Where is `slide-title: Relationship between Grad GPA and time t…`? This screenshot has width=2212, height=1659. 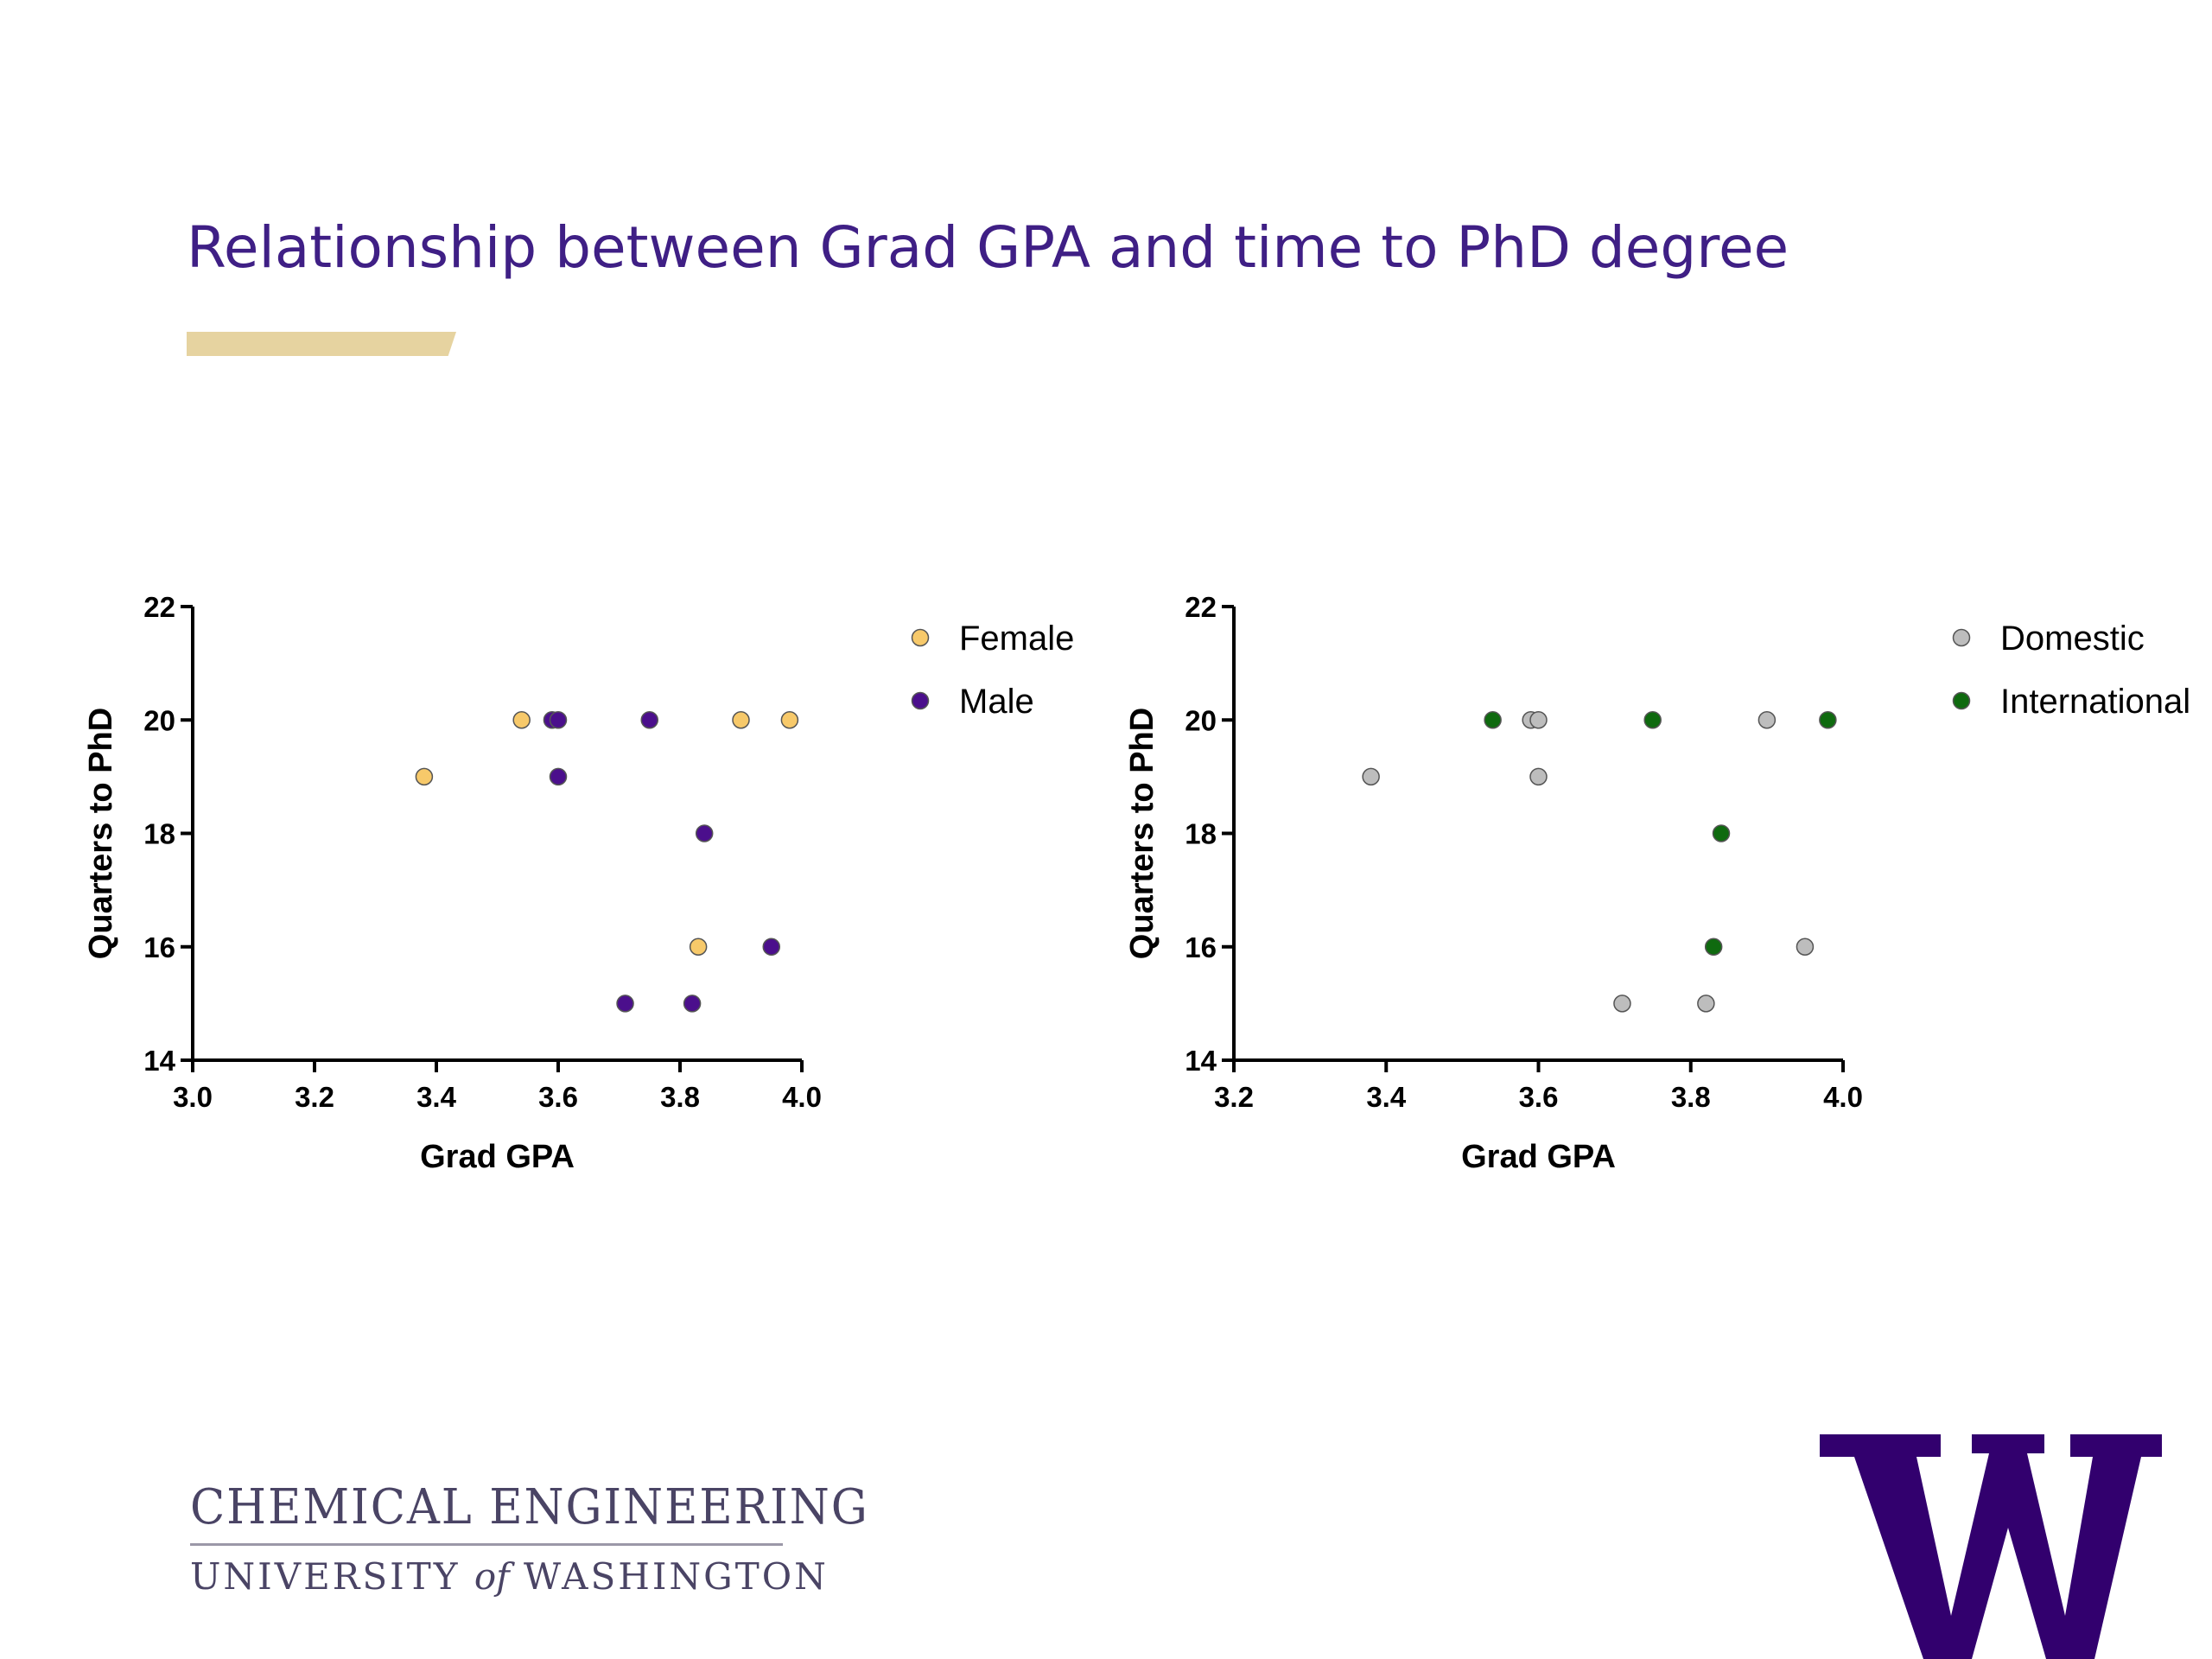 slide-title: Relationship between Grad GPA and time t… is located at coordinates (988, 247).